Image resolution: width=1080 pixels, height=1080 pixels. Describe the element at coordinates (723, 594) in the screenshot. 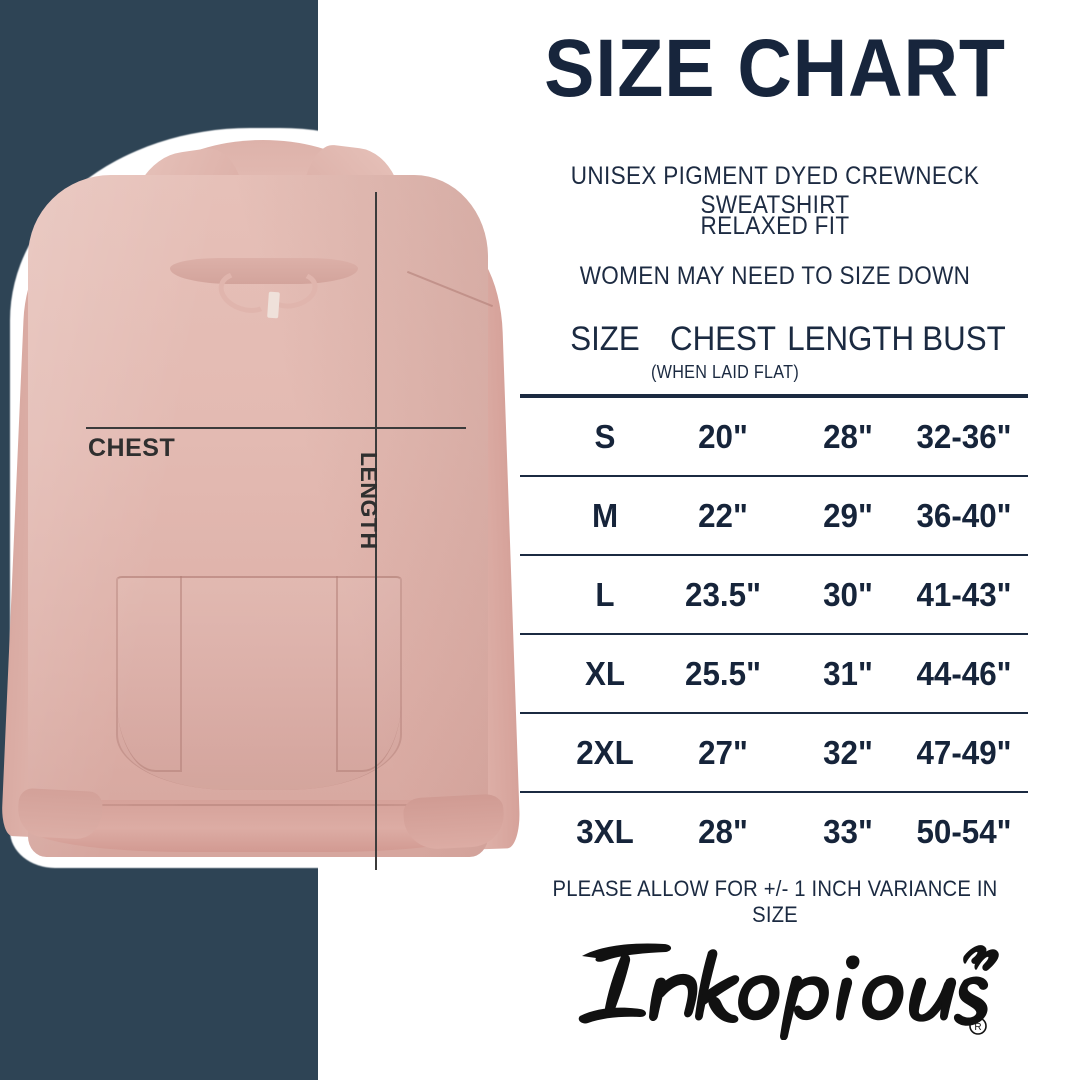

I see `cell-chest: 23.5"` at that location.